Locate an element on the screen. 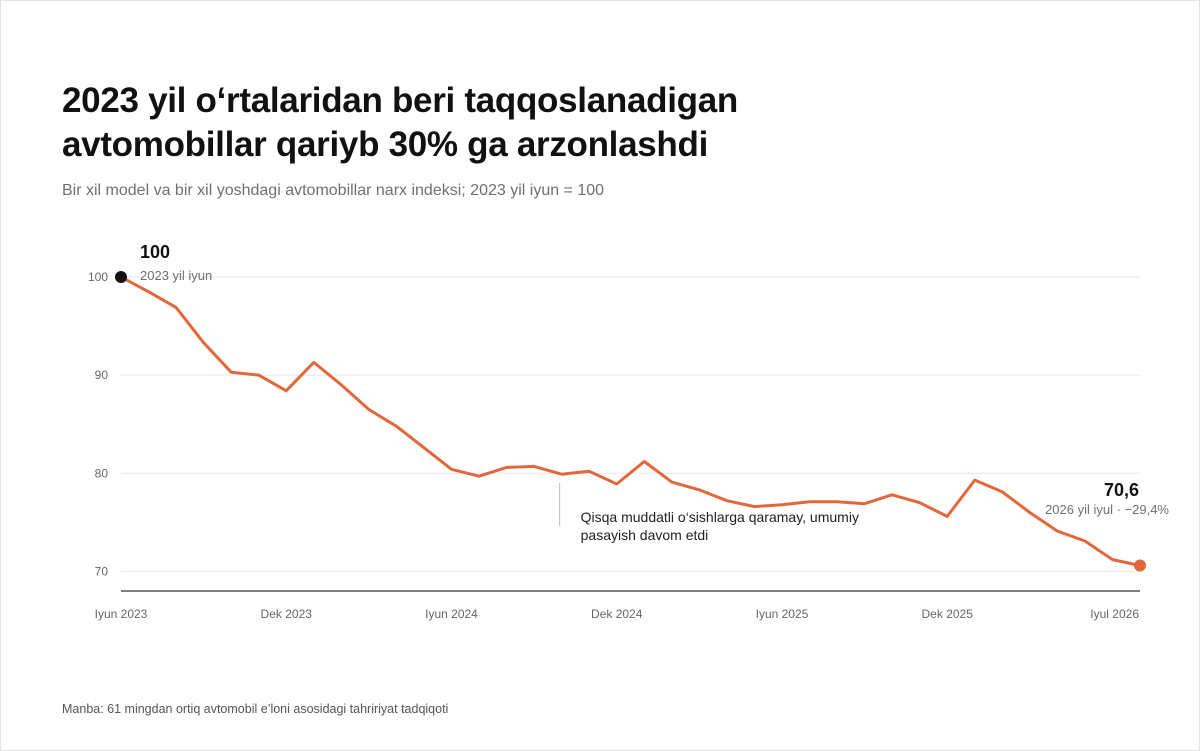  y-tick-label: 70 is located at coordinates (102, 571).